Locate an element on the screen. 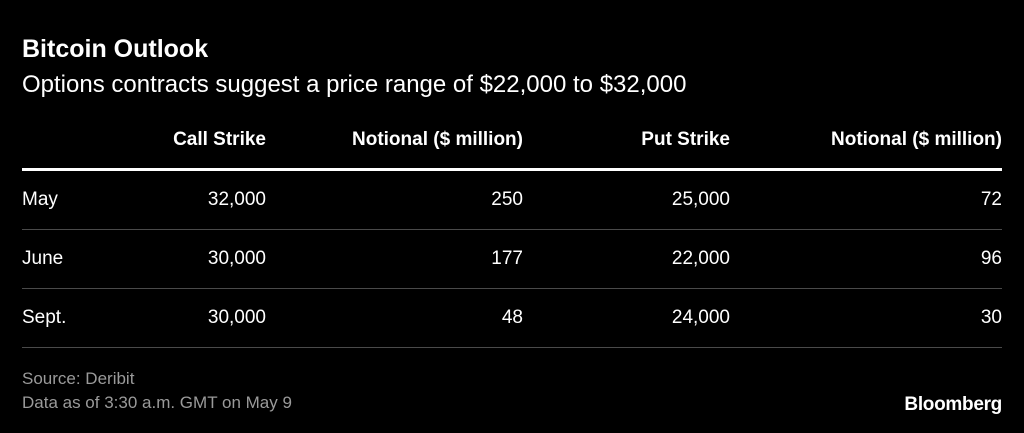 The width and height of the screenshot is (1024, 433). row-month-cell: Sept. is located at coordinates (77, 318).